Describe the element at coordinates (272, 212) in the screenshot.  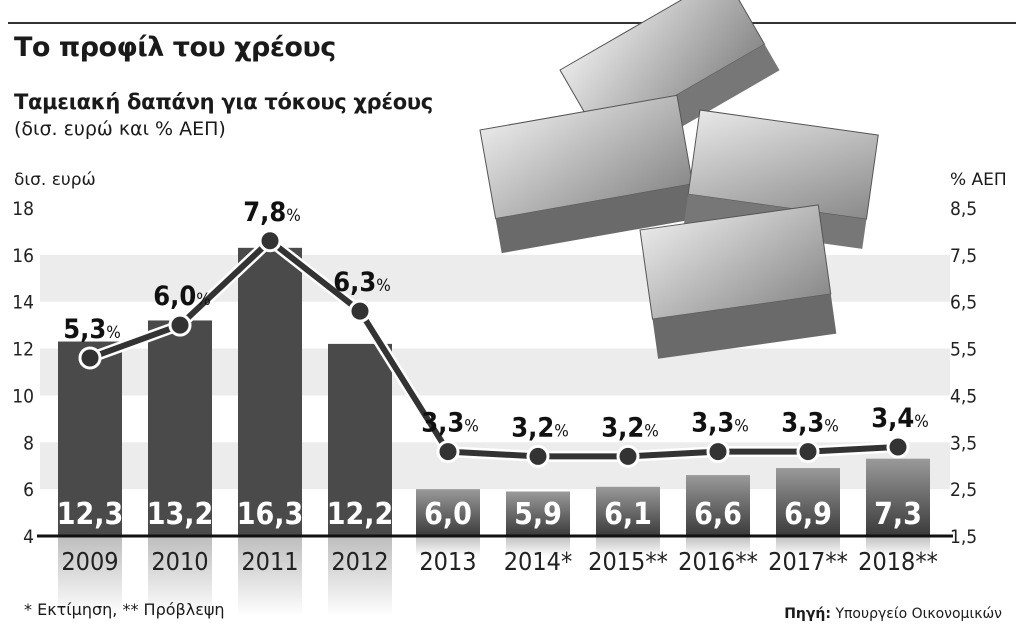
I see `line-value-label: 7,8%` at that location.